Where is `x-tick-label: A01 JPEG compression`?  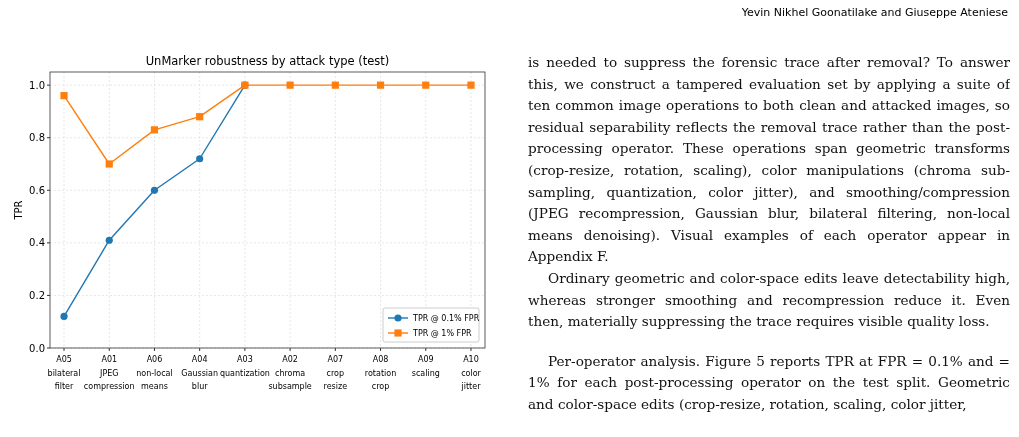 x-tick-label: A01 JPEG compression is located at coordinates (109, 373).